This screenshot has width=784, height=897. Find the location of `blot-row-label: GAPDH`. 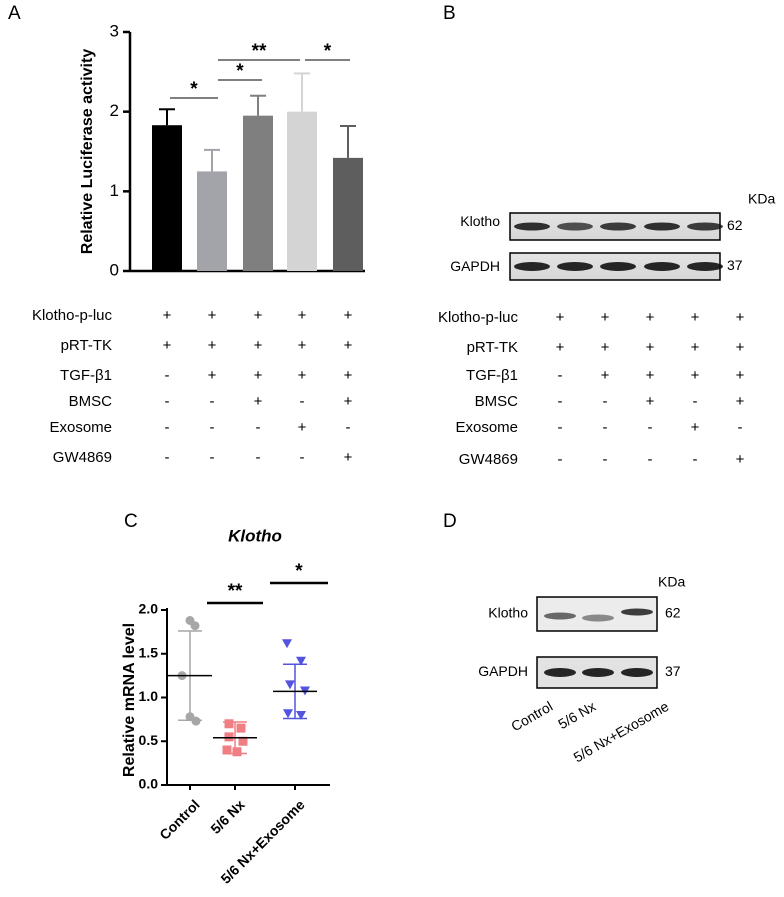

blot-row-label: GAPDH is located at coordinates (475, 266).